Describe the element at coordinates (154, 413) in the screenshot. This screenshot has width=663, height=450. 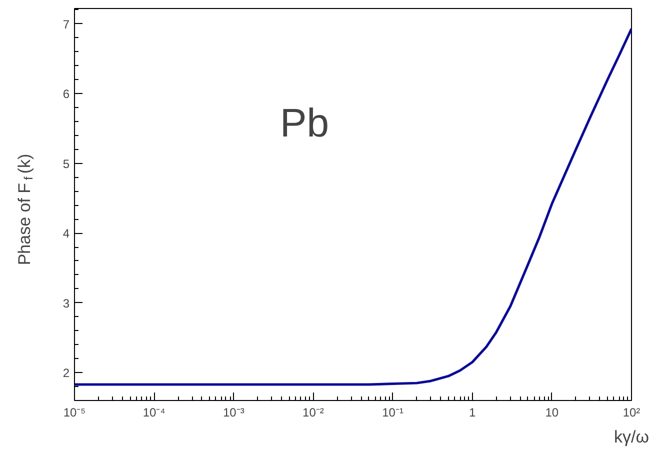
I see `x-tick-label: 10⁻⁴` at that location.